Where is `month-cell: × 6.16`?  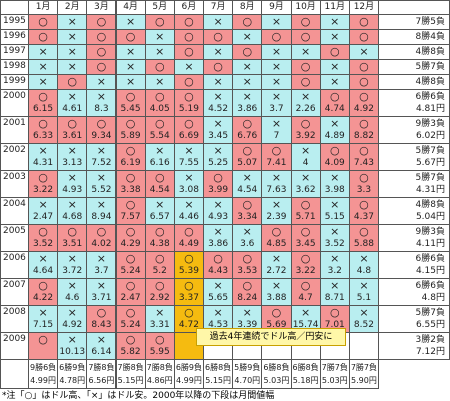 month-cell: × 6.16 is located at coordinates (159, 157).